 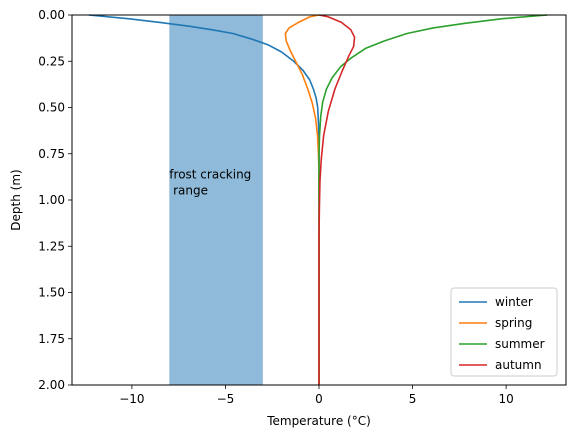 I want to click on x-tick-label: 5, so click(x=413, y=399).